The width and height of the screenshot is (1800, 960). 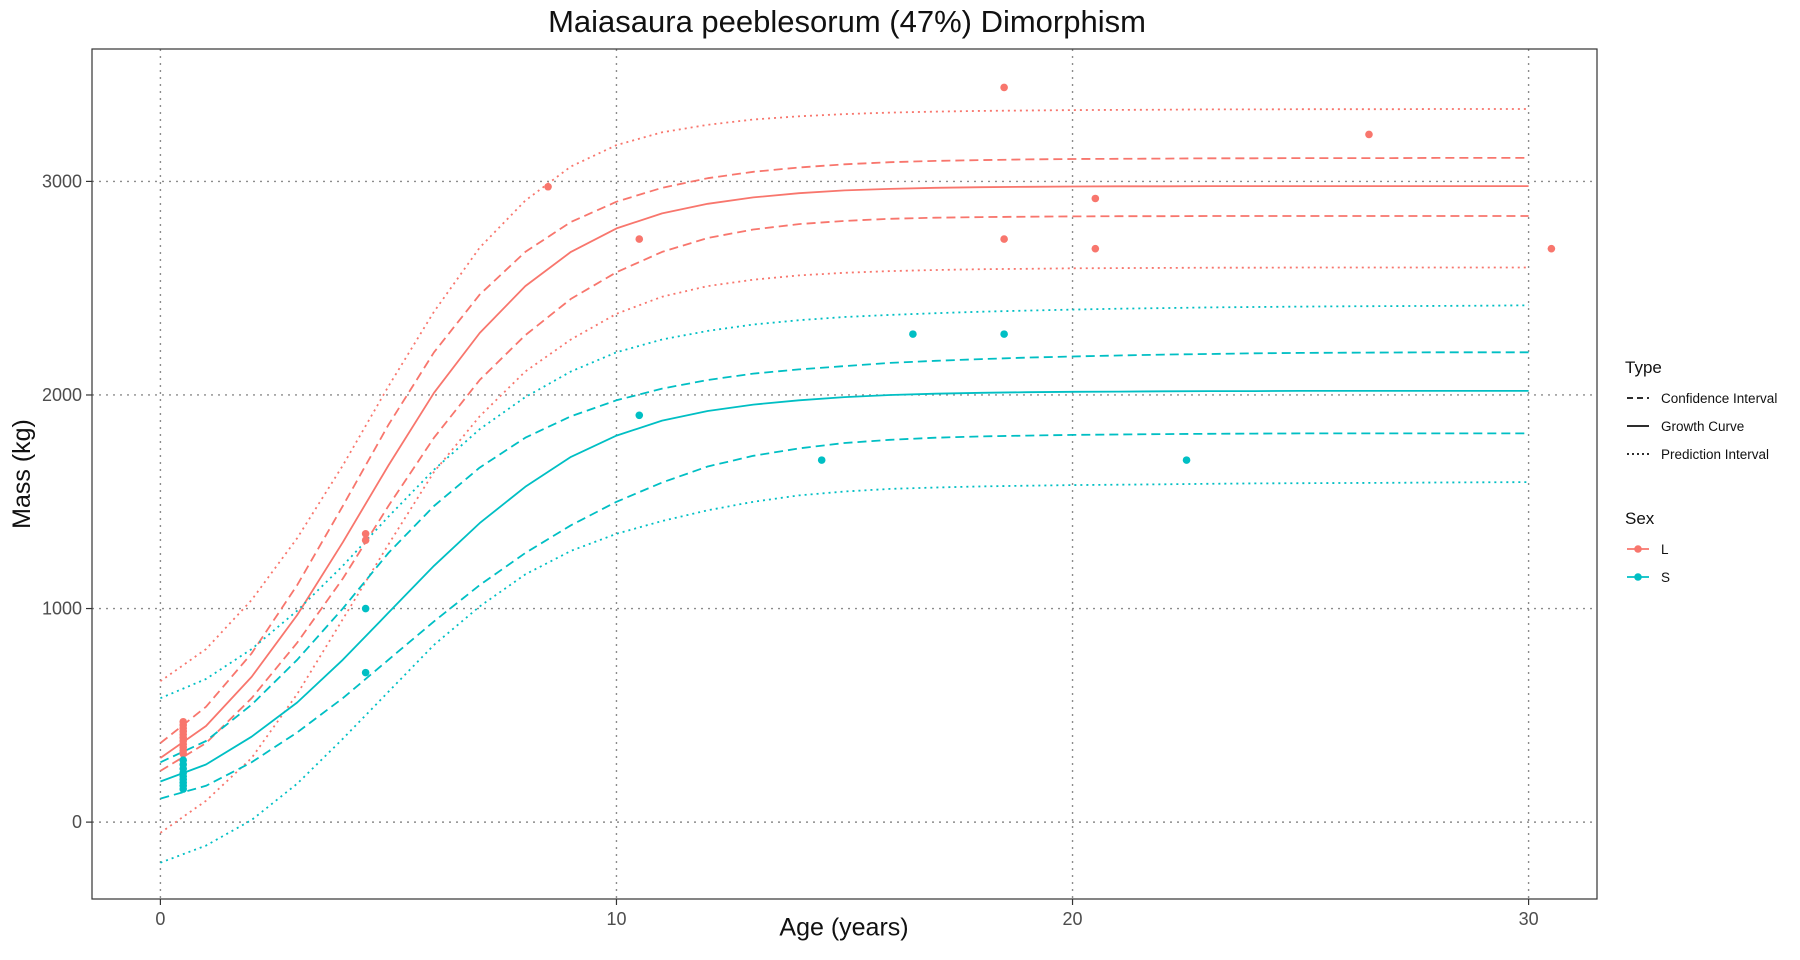 I want to click on y-tick-label: 1000, so click(x=62, y=609).